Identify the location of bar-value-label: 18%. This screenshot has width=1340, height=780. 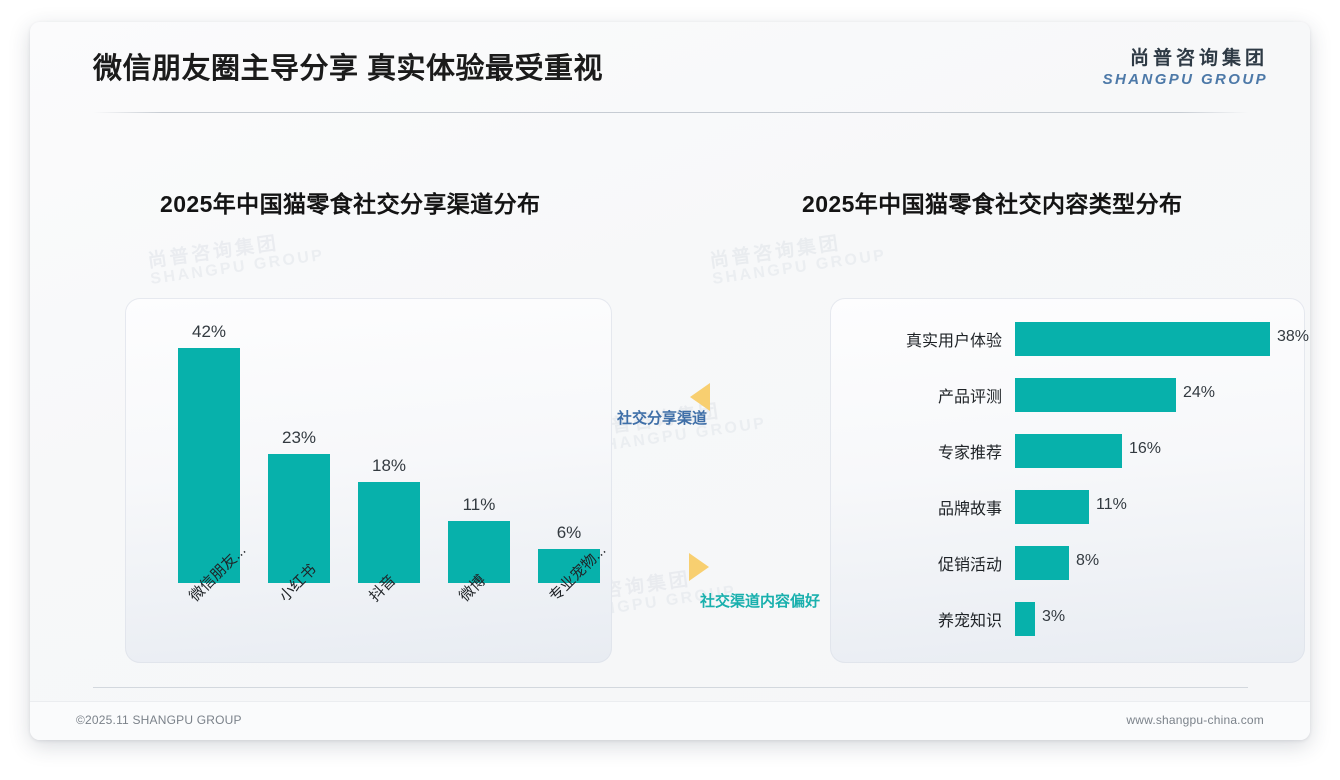
(389, 465).